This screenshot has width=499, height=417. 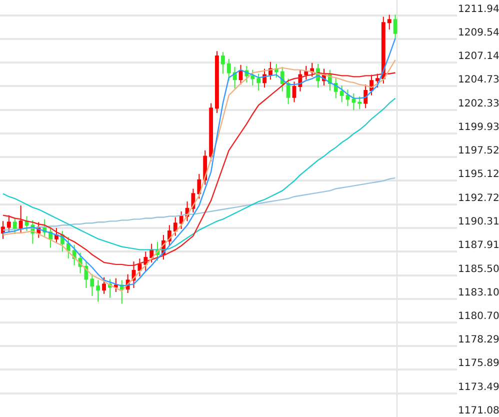 I want to click on y-tick-label: 1175.89, so click(x=478, y=364).